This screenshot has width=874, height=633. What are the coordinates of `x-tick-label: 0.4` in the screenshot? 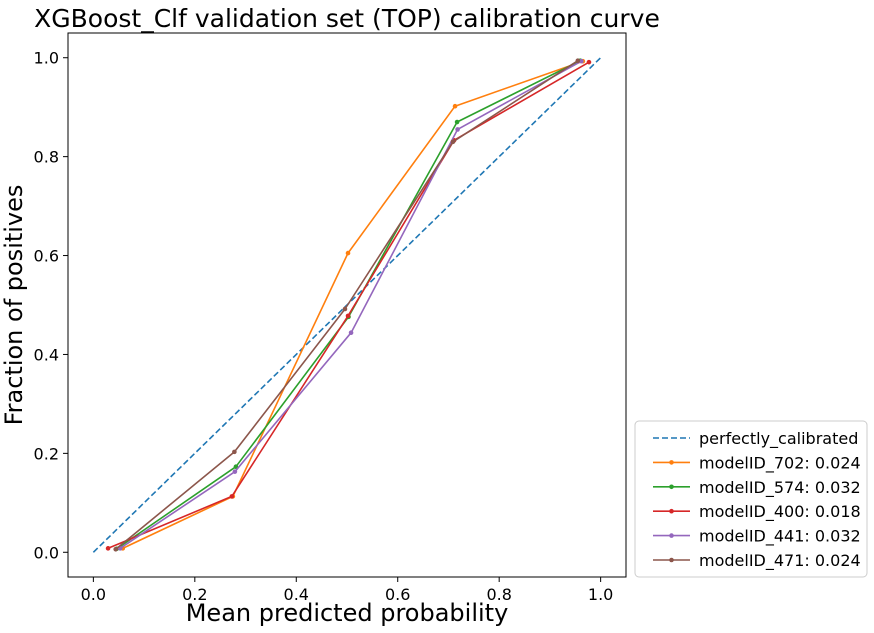 It's located at (296, 594).